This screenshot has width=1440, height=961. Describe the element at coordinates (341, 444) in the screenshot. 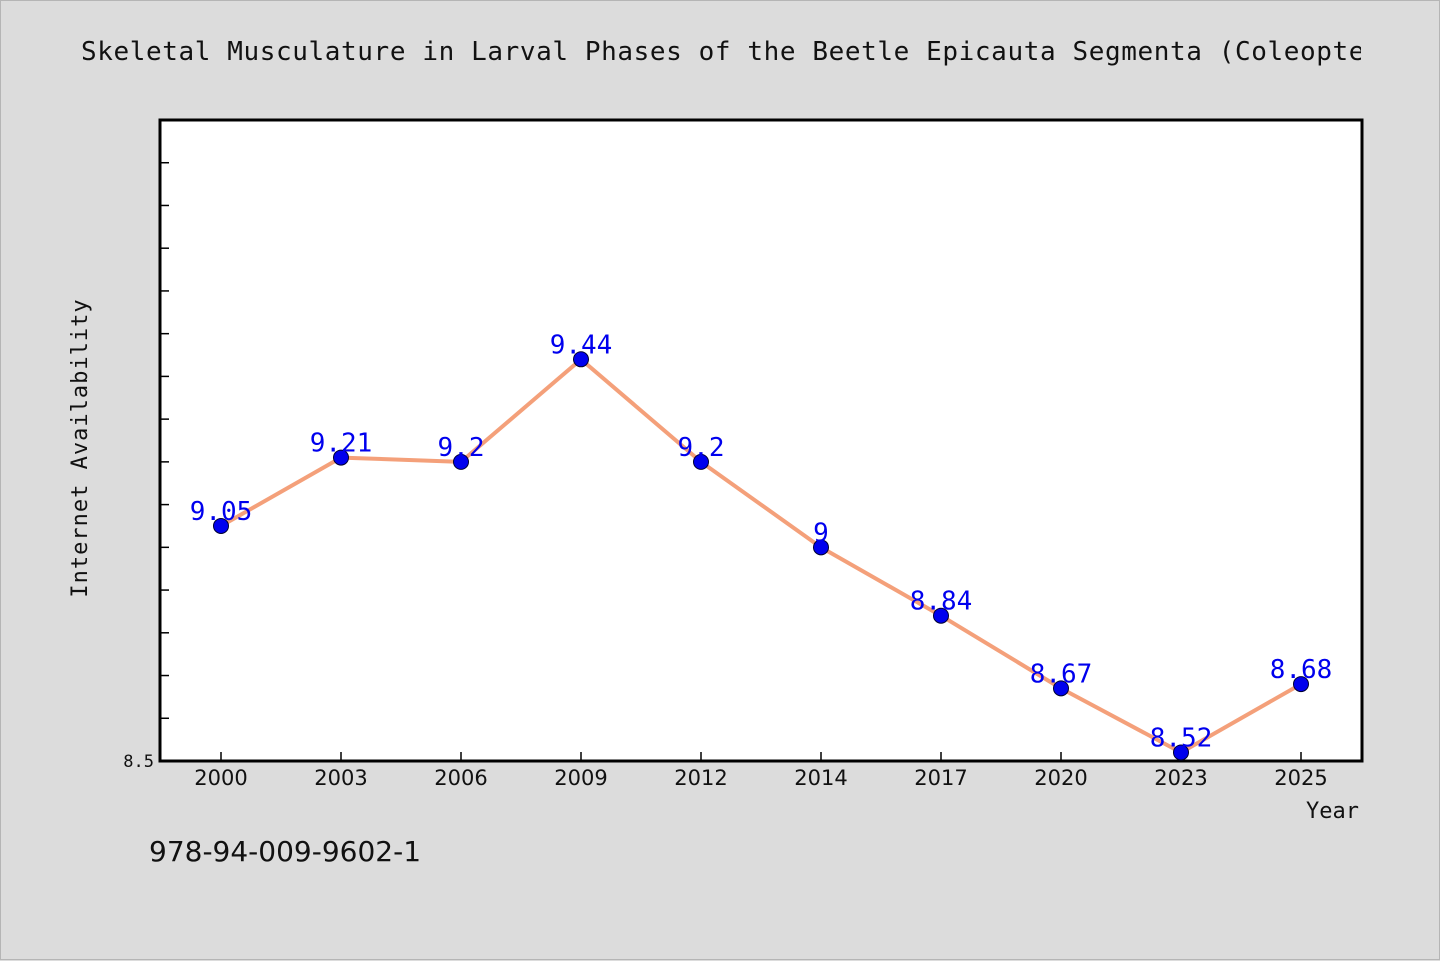

I see `data-label: 9.21` at that location.